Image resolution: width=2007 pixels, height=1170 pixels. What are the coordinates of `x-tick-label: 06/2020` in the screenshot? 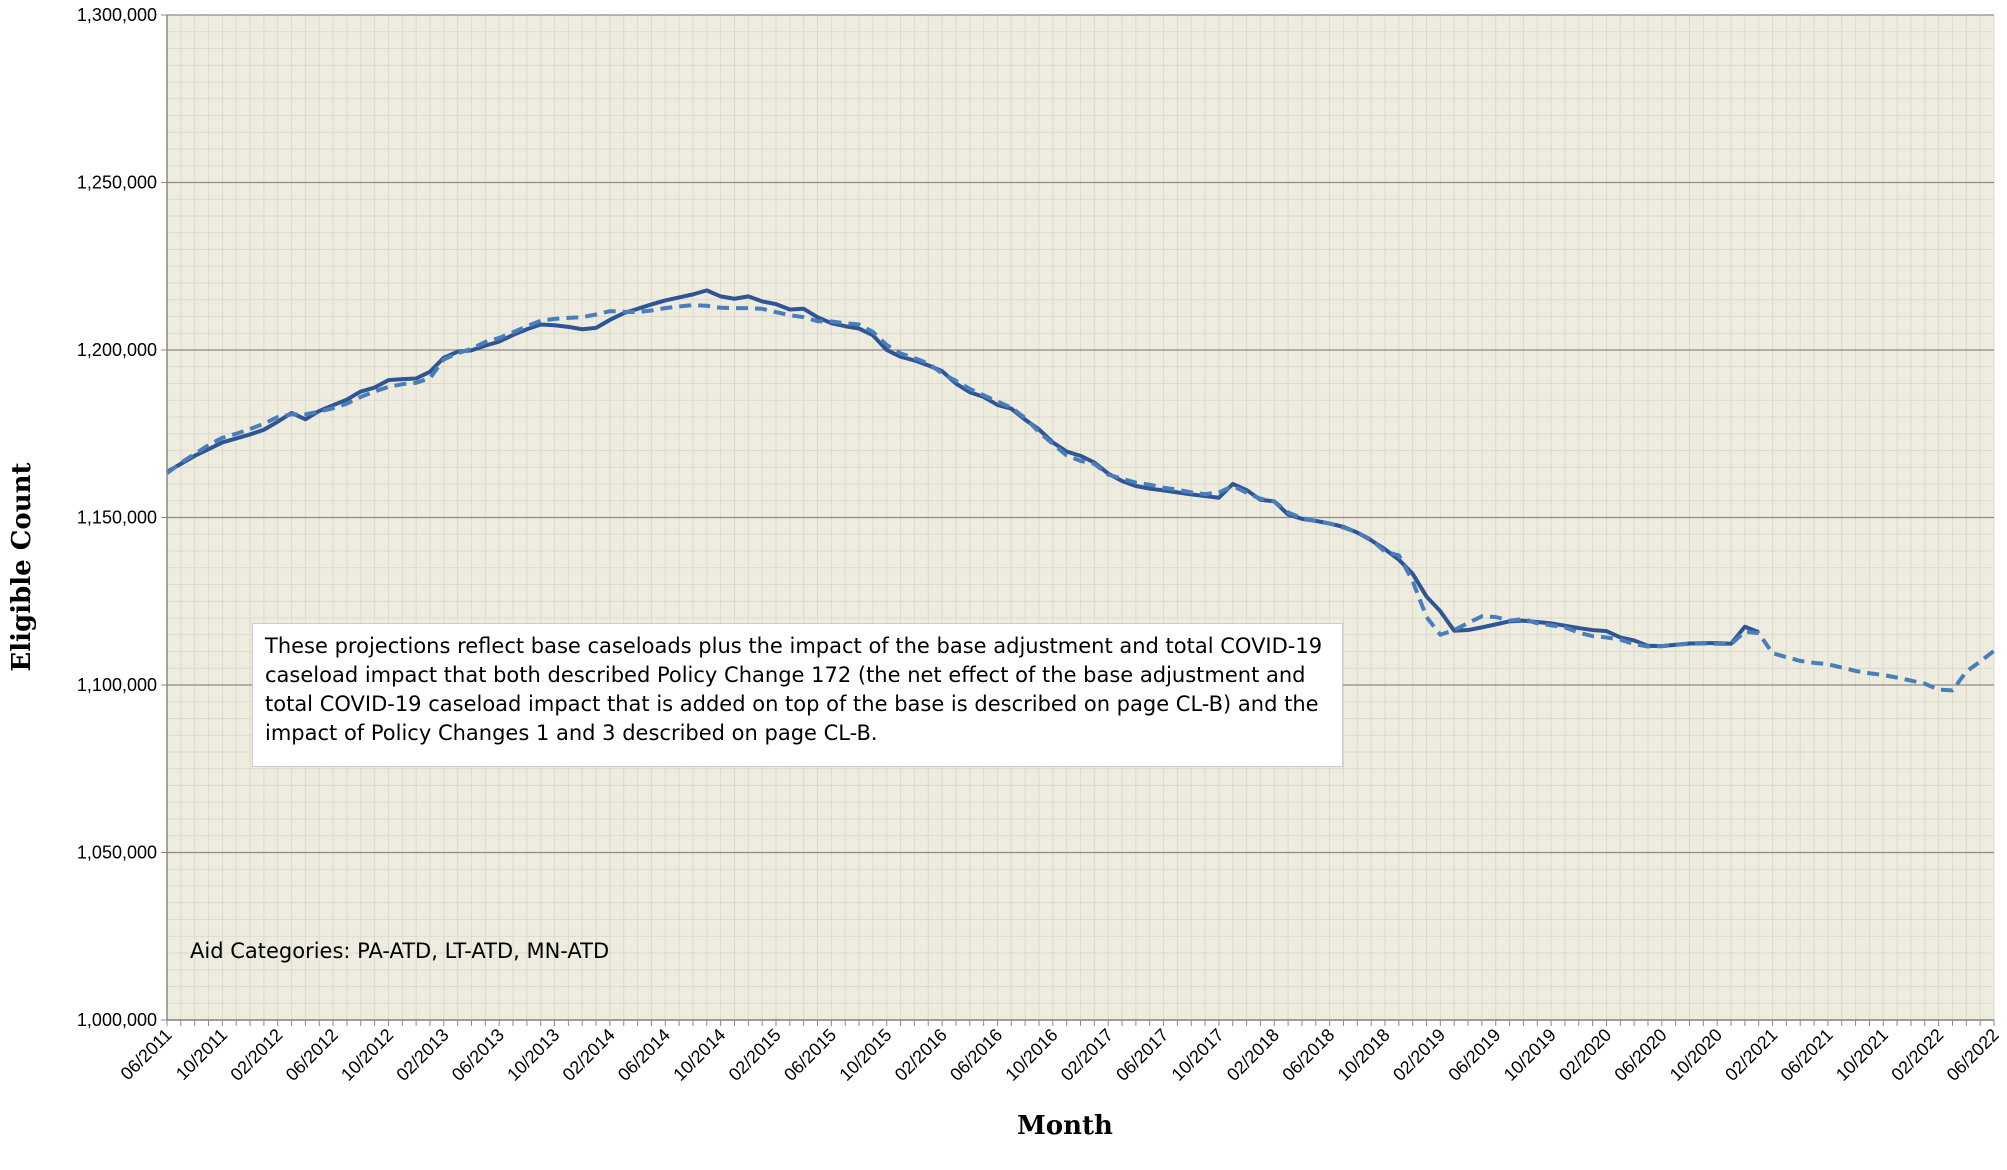 It's located at (1640, 1055).